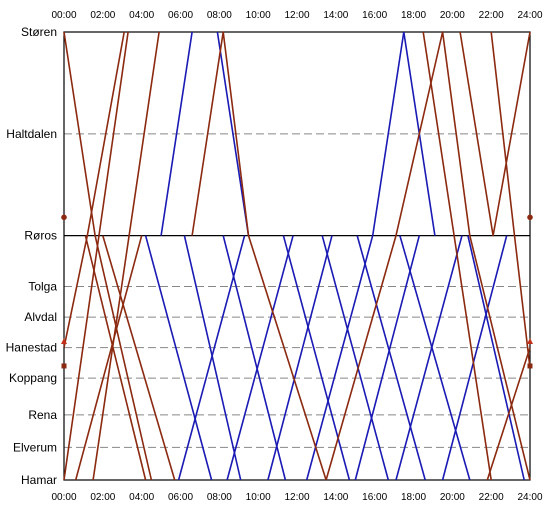 The height and width of the screenshot is (515, 550). What do you see at coordinates (491, 15) in the screenshot?
I see `x-tick-label-top: 22:00` at bounding box center [491, 15].